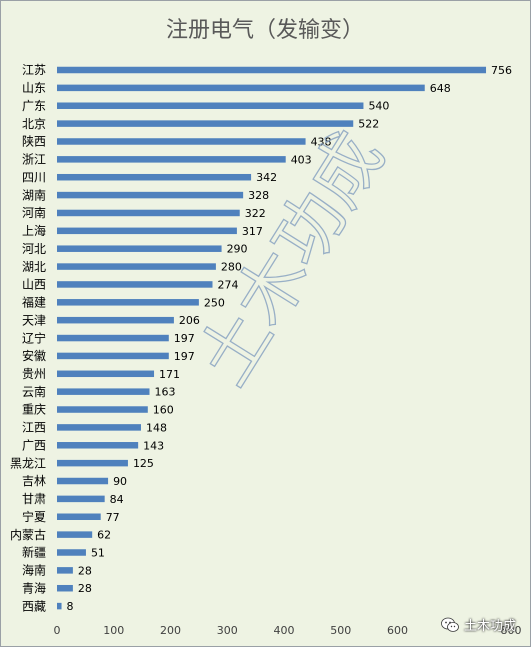 The image size is (531, 647). I want to click on category-label: 重庆, so click(34, 410).